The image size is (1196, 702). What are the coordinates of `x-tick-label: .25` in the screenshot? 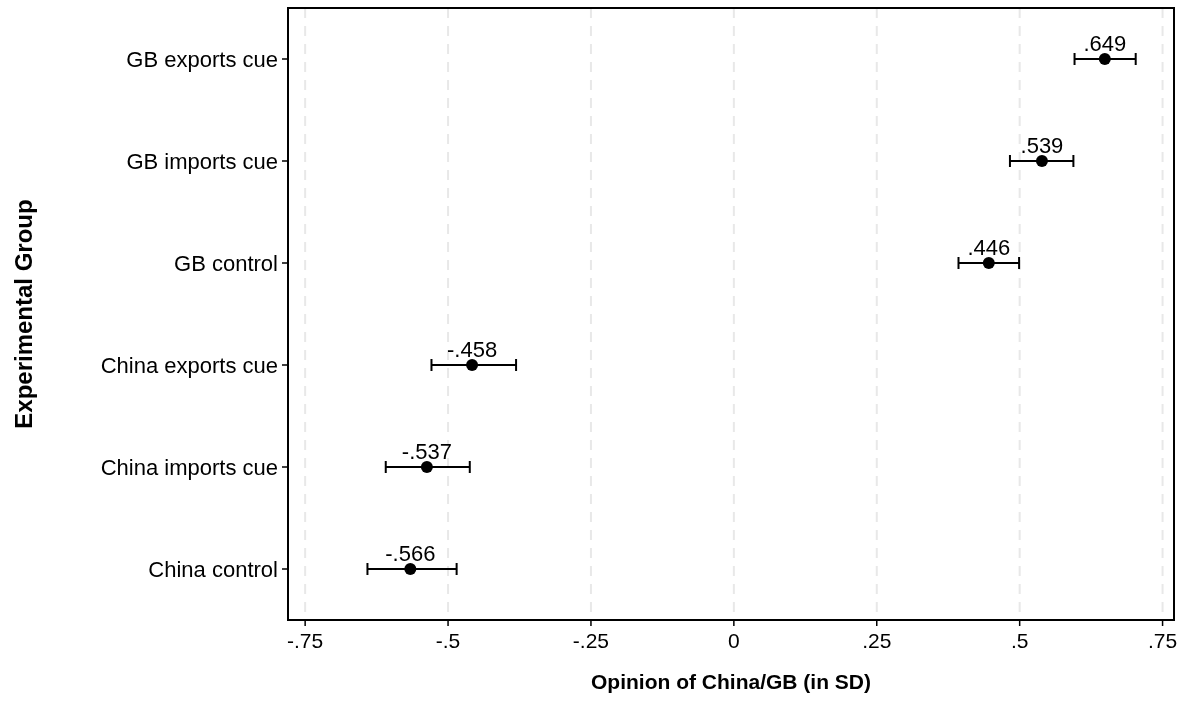 It's located at (877, 640).